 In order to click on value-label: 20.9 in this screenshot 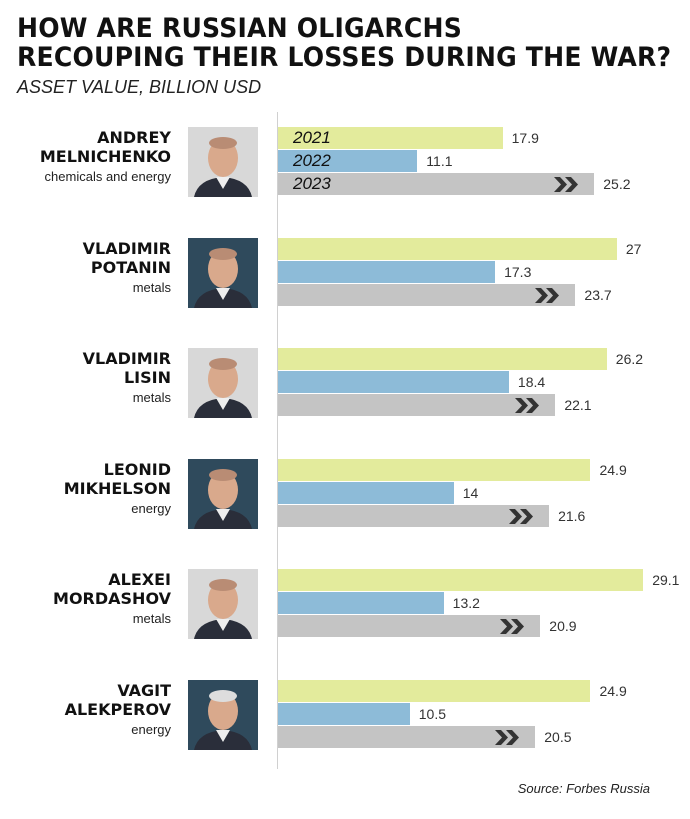, I will do `click(563, 626)`.